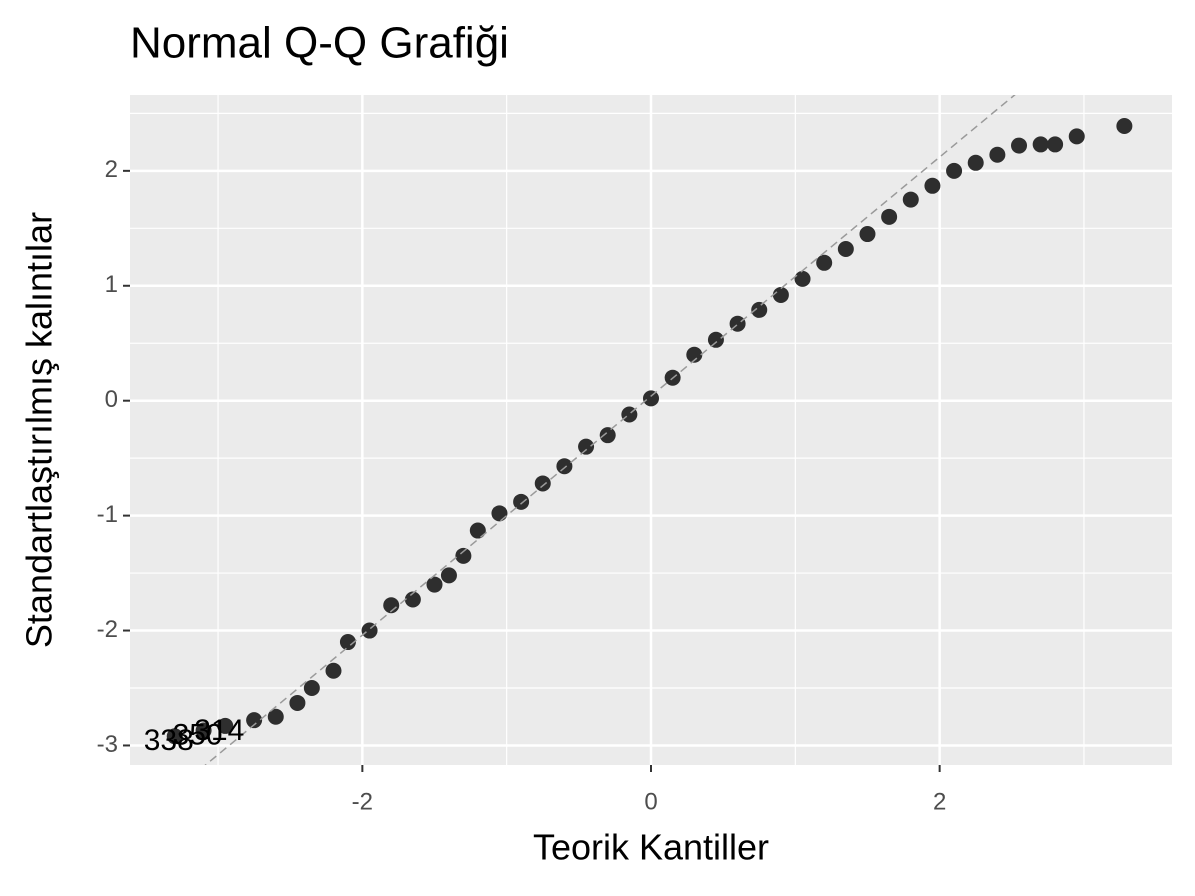 This screenshot has height=896, width=1195. I want to click on x-tick-label: 2, so click(939, 801).